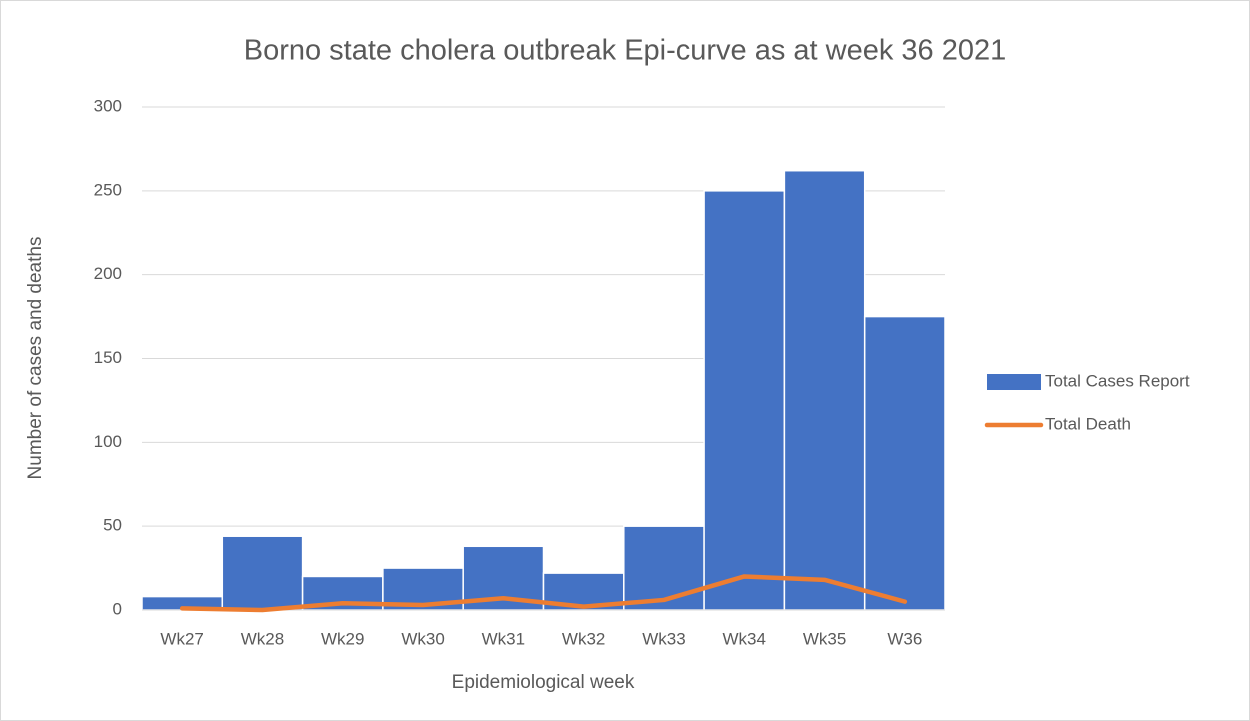 This screenshot has height=721, width=1250. I want to click on y-tick-label: 250, so click(108, 189).